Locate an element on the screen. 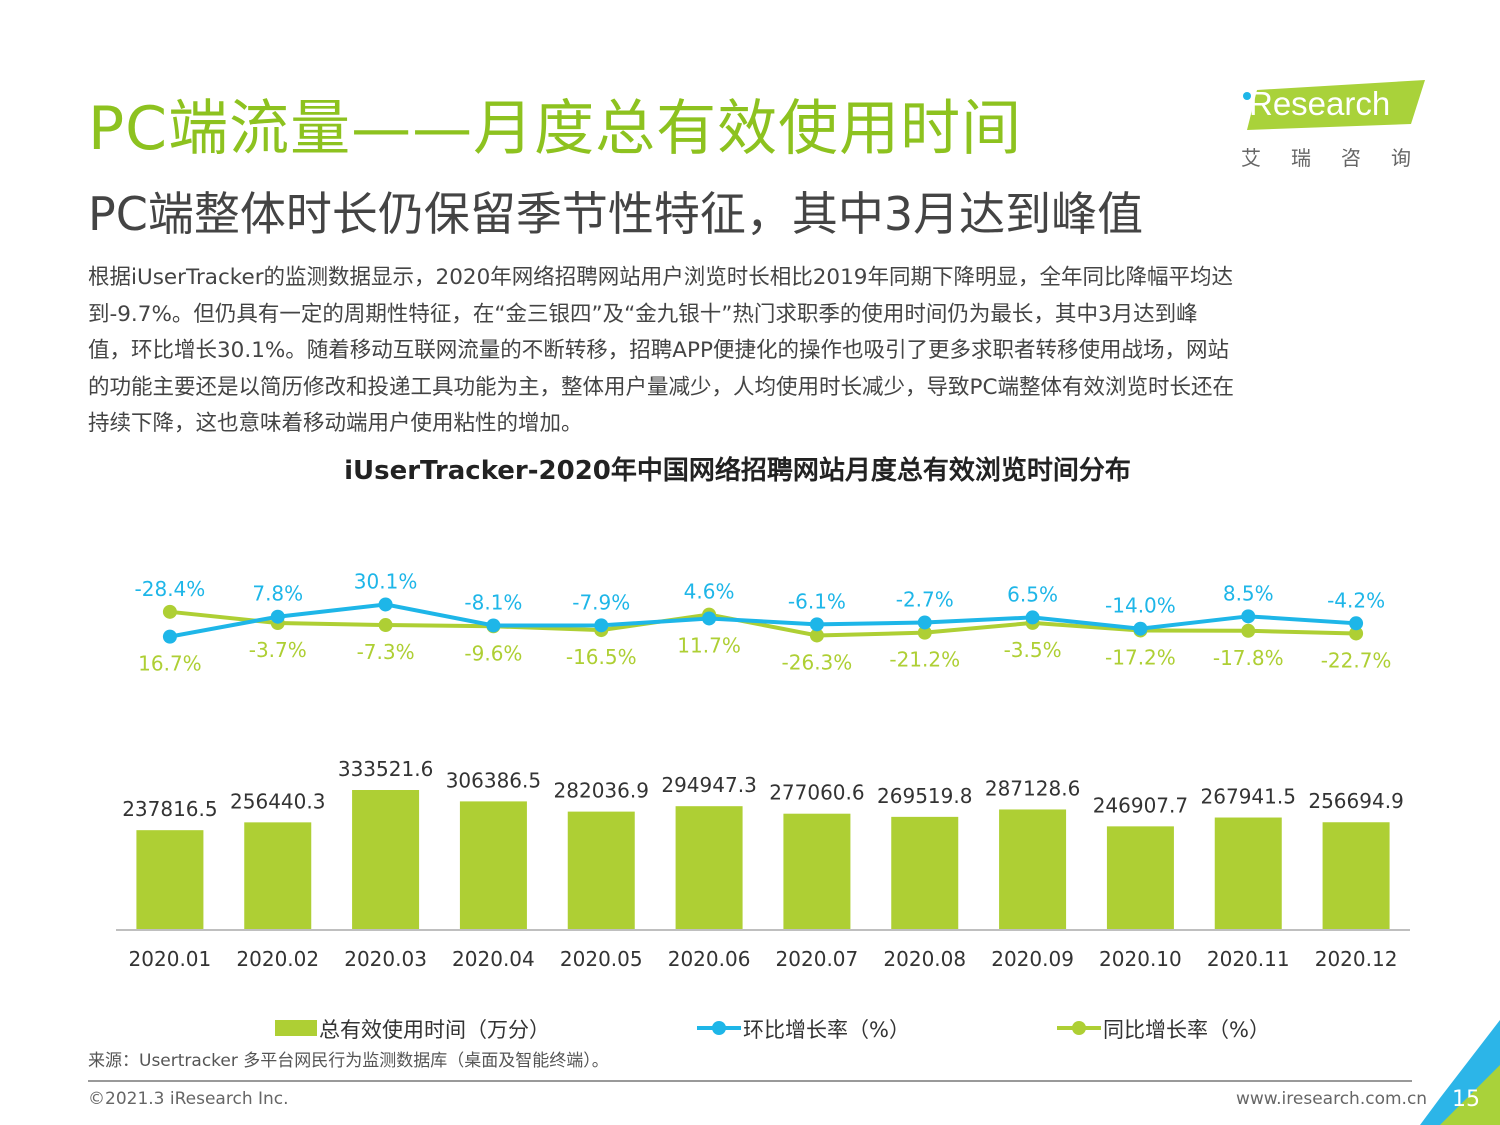  mom-line is located at coordinates (763, 620).